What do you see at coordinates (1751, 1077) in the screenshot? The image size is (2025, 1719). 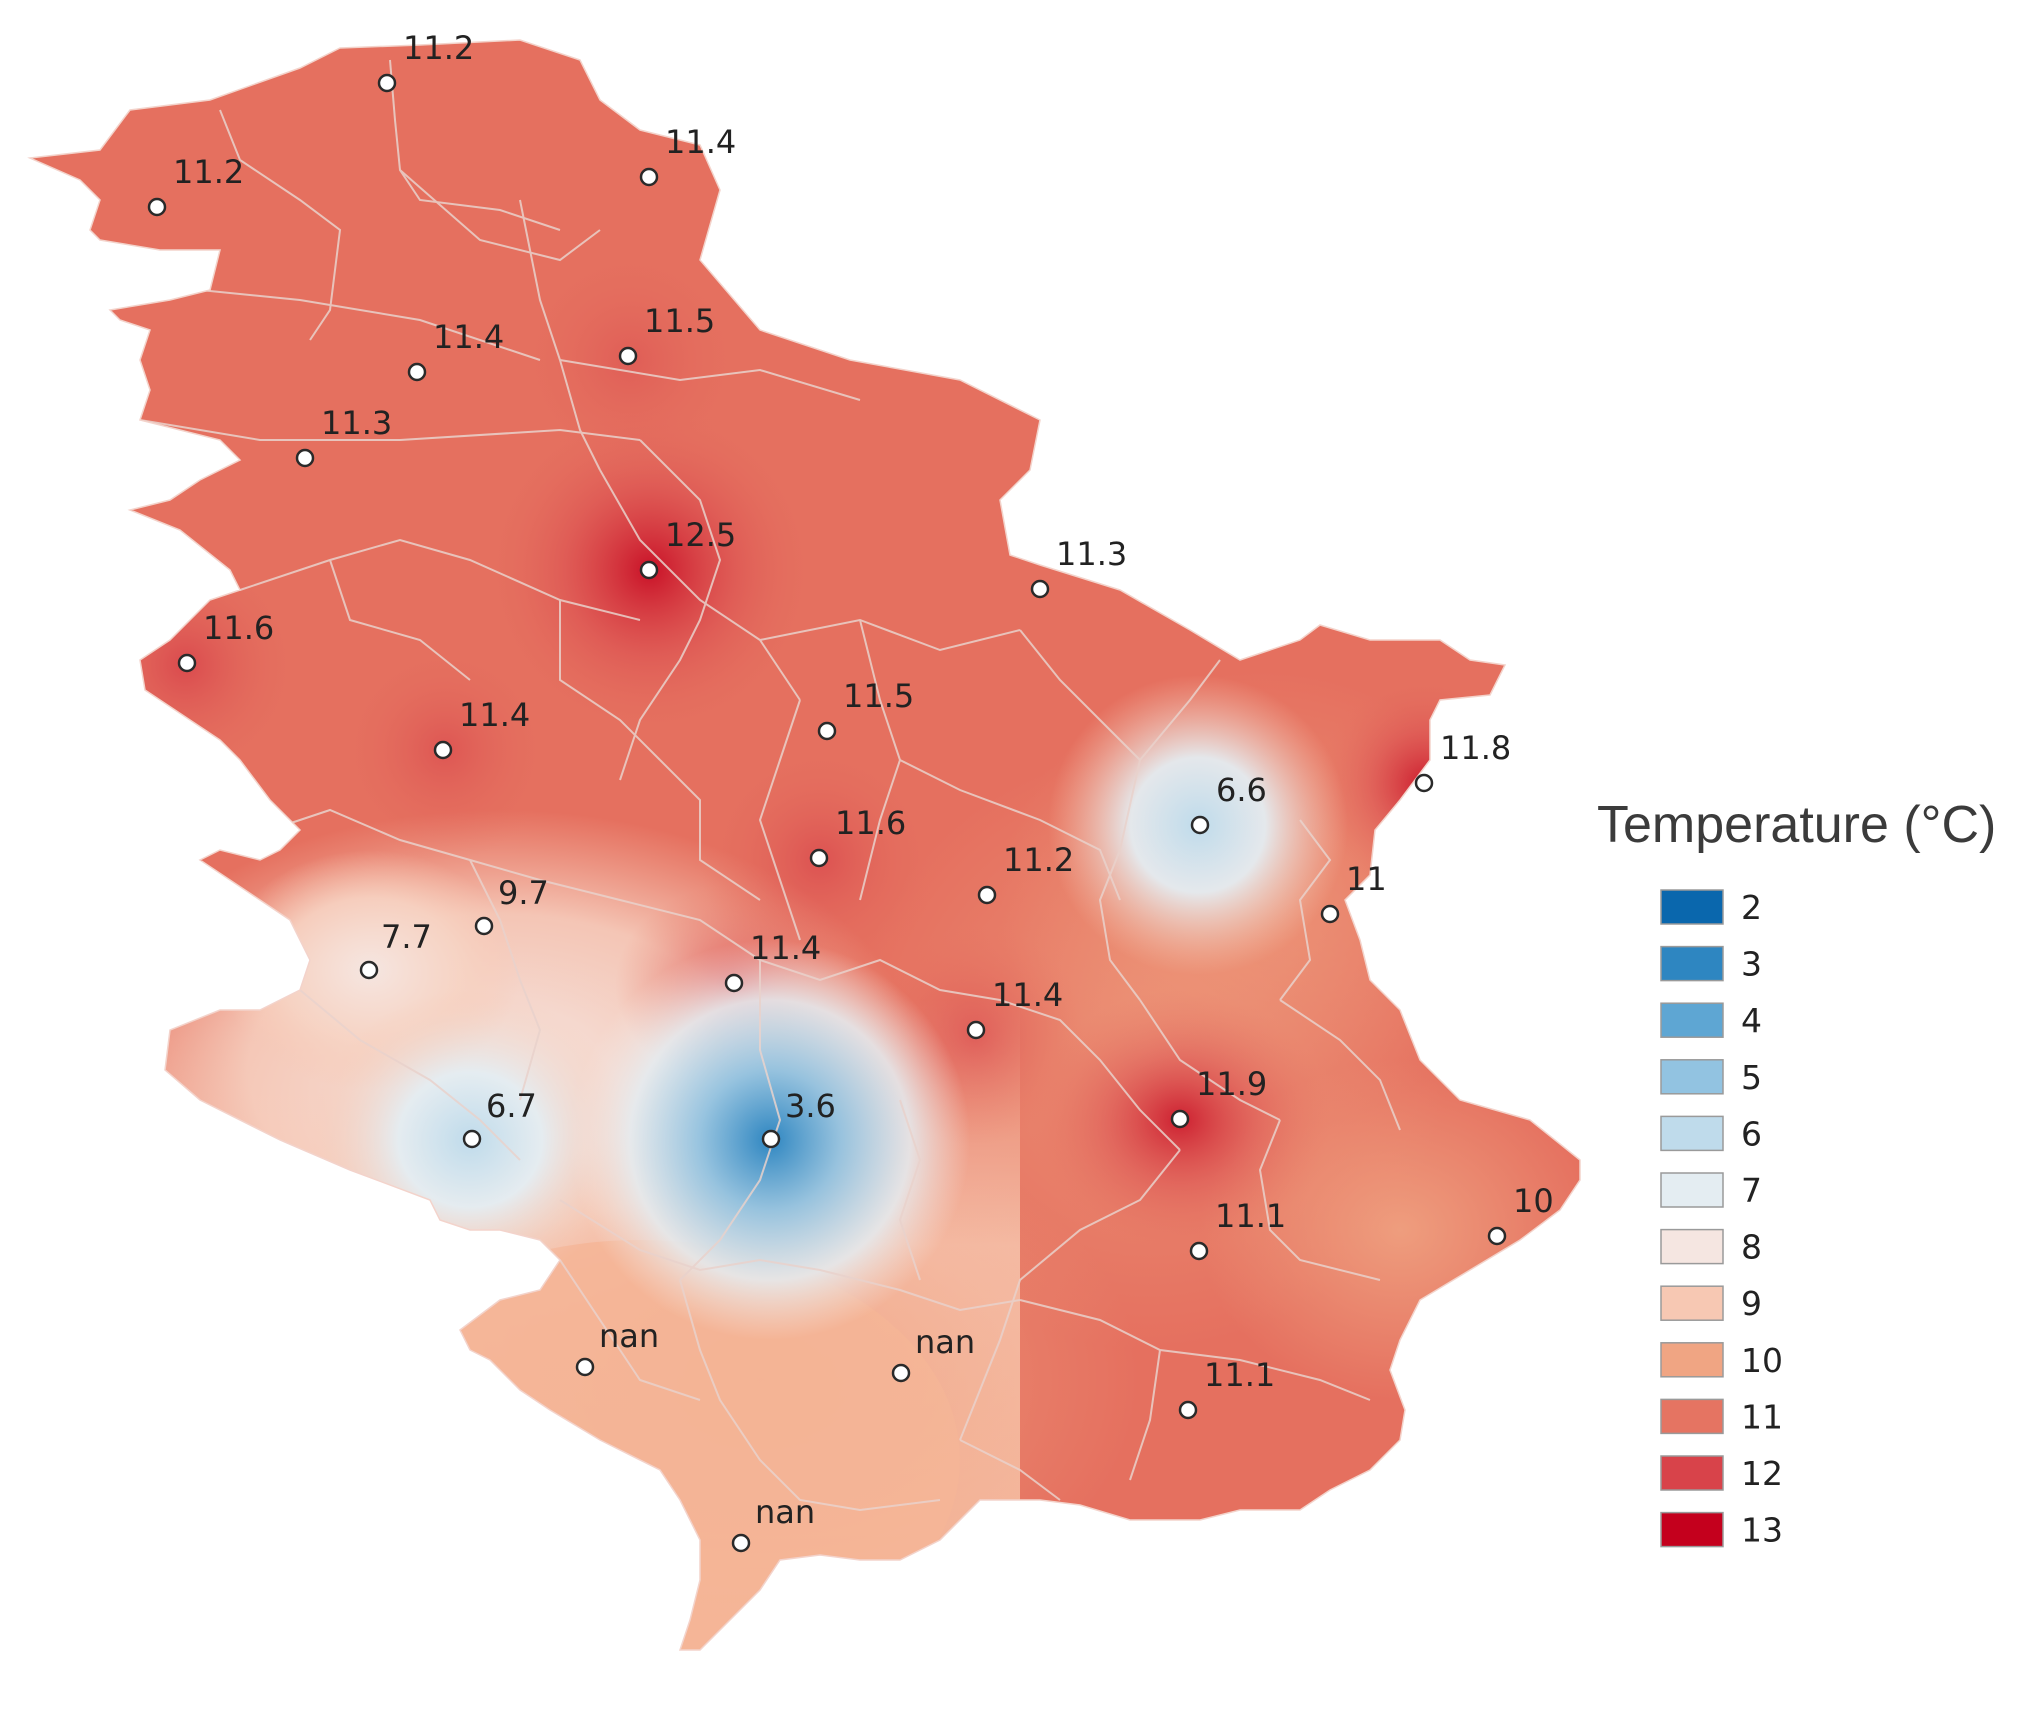 I see `legend-label-5: 5` at bounding box center [1751, 1077].